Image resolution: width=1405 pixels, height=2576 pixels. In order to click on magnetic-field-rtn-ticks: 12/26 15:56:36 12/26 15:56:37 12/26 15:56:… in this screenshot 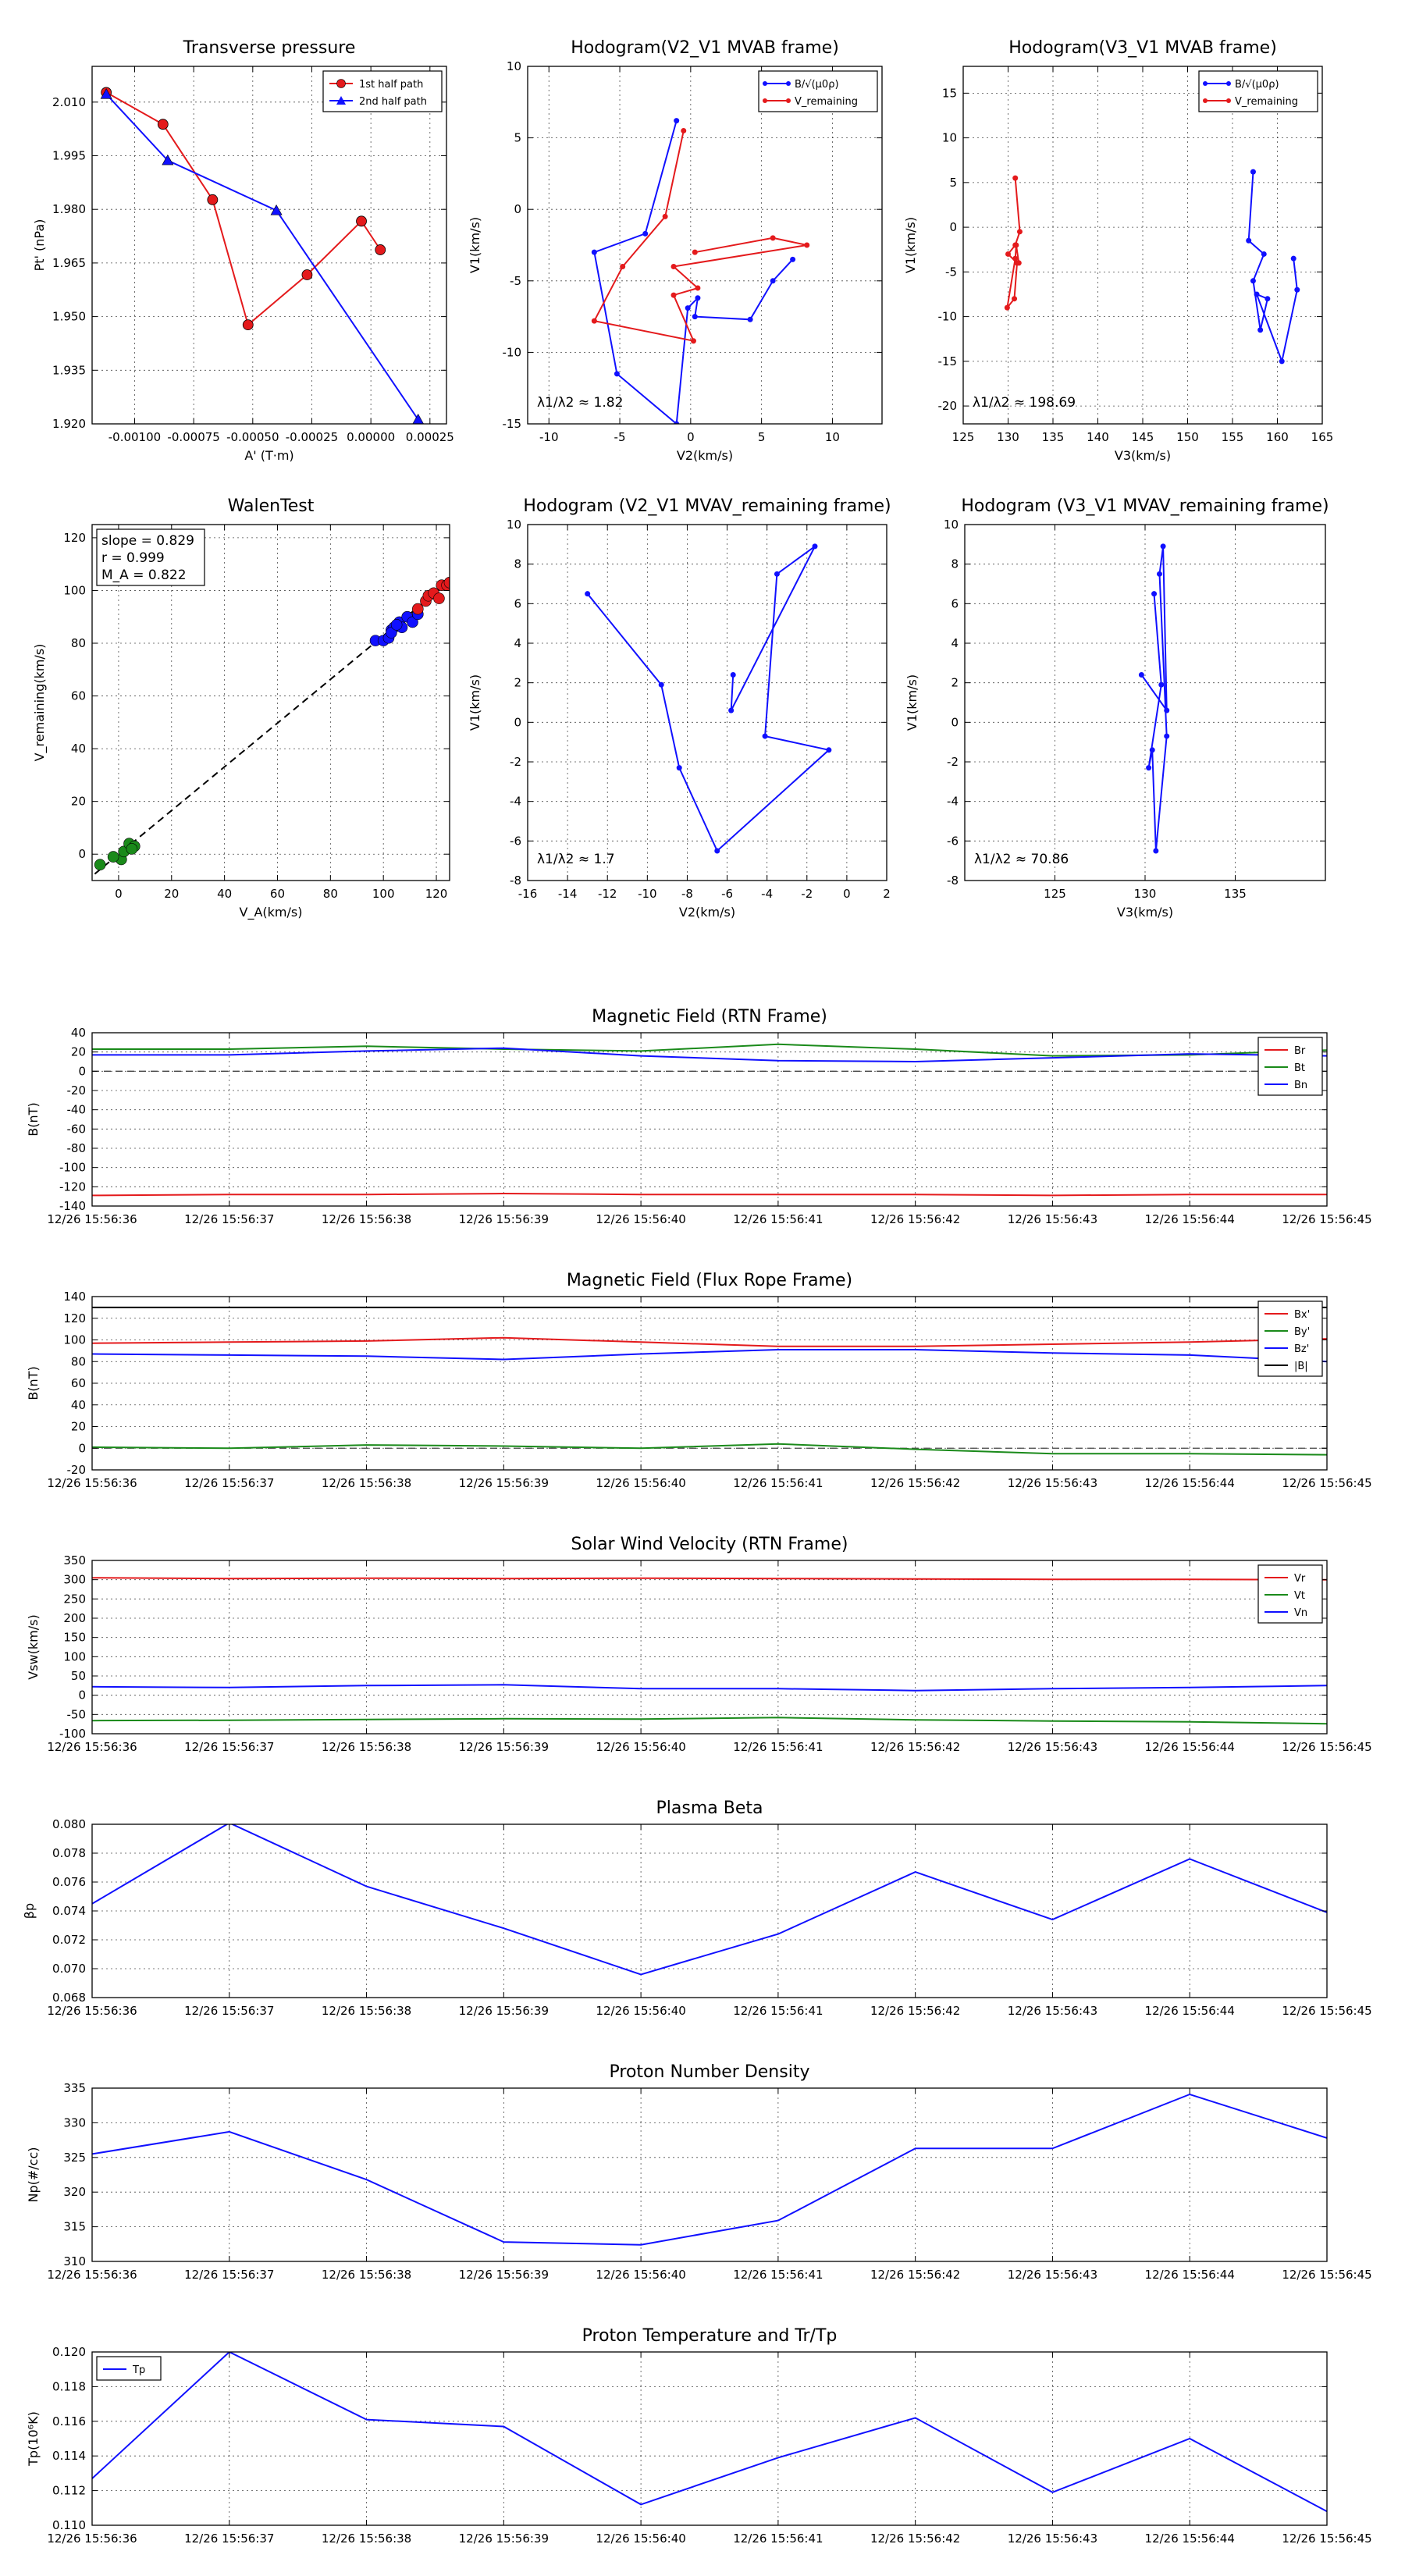, I will do `click(709, 1126)`.